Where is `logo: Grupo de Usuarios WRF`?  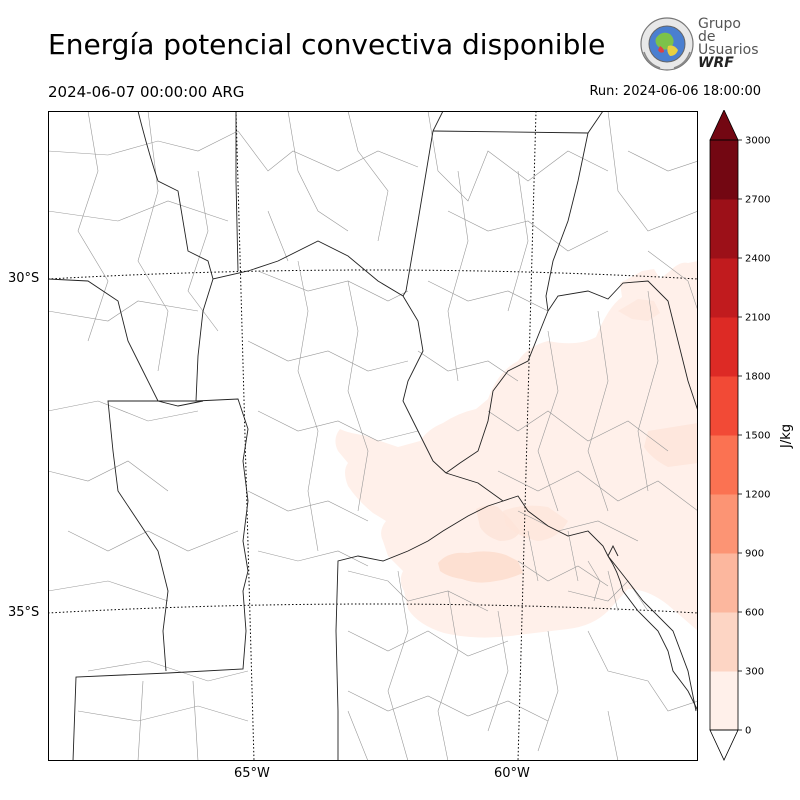
logo: Grupo de Usuarios WRF is located at coordinates (698, 44).